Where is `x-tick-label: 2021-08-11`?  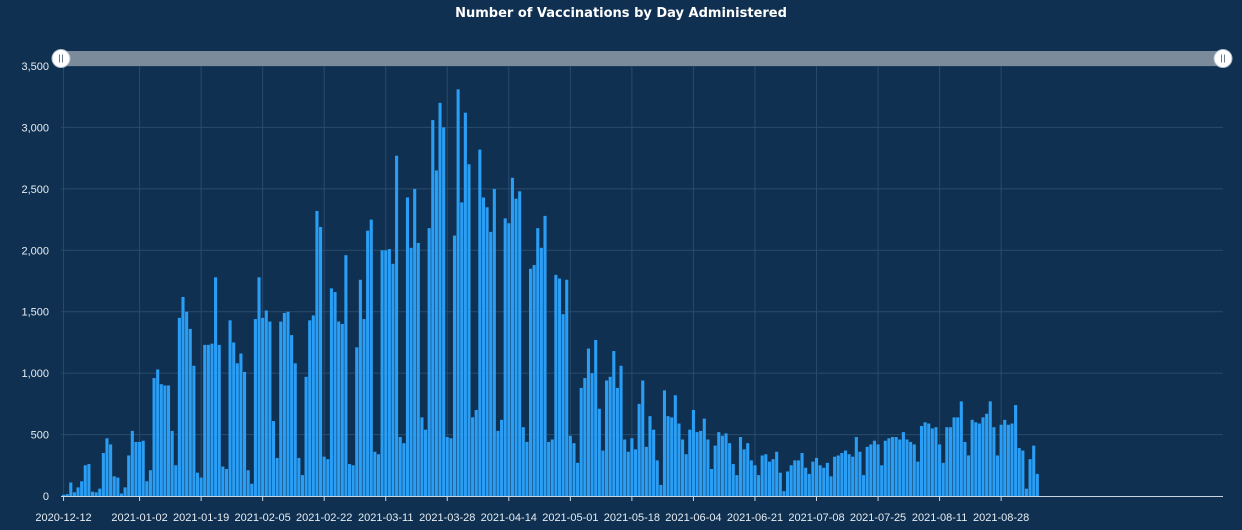 x-tick-label: 2021-08-11 is located at coordinates (939, 518).